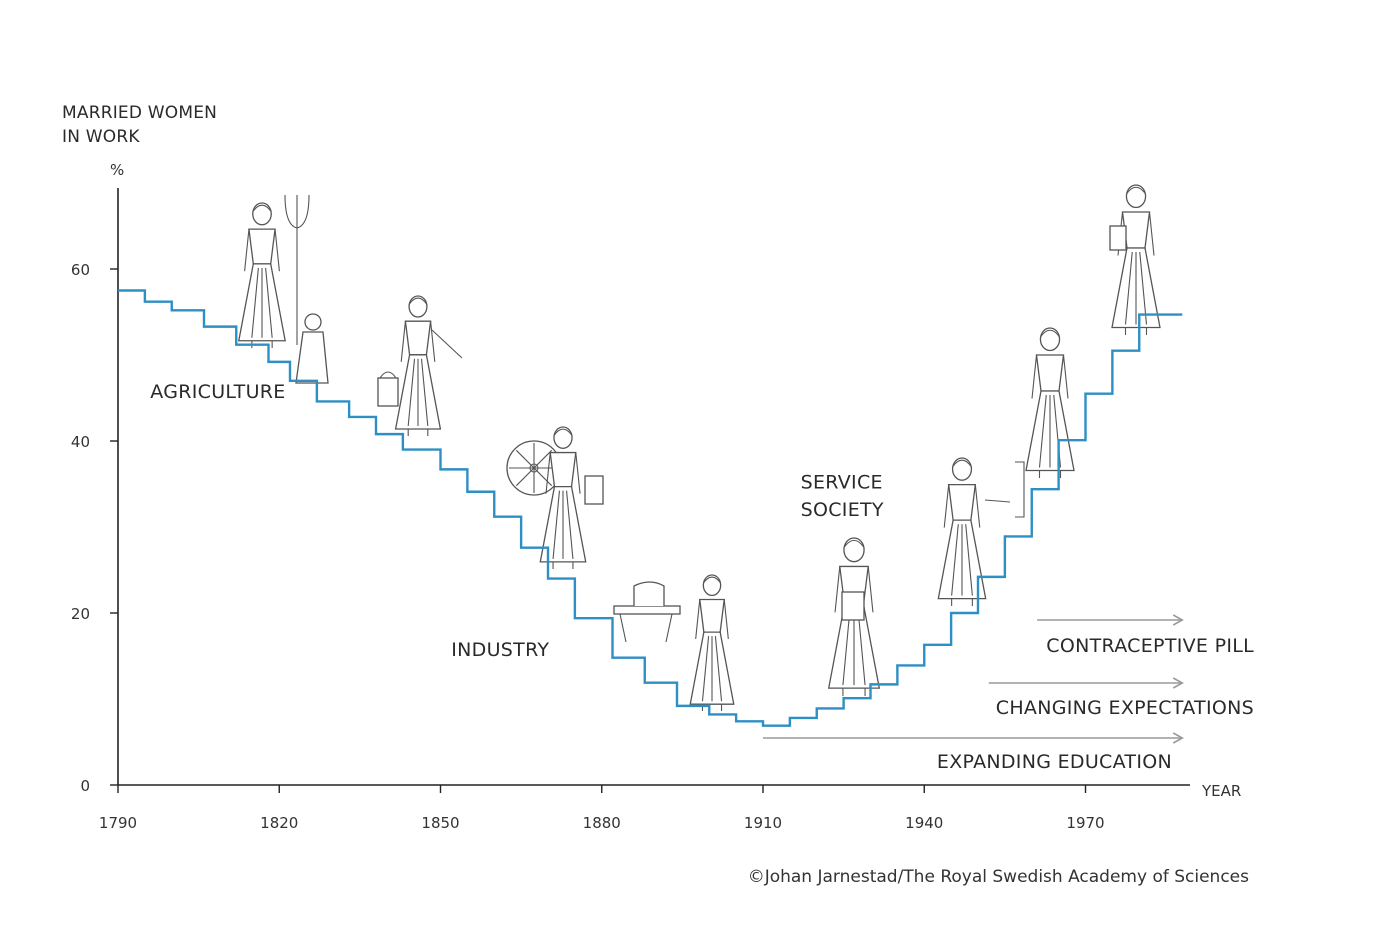  I want to click on y-tick-label: 0, so click(85, 786).